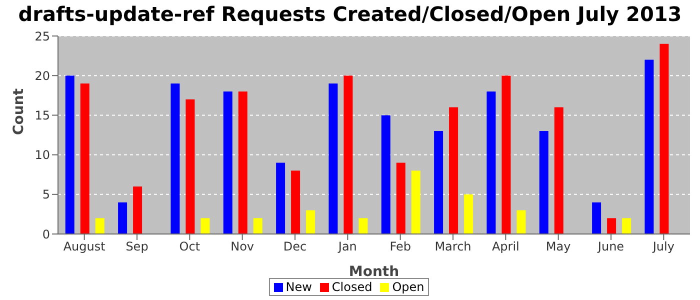 The width and height of the screenshot is (700, 300). I want to click on y-tick-label: 10, so click(42, 155).